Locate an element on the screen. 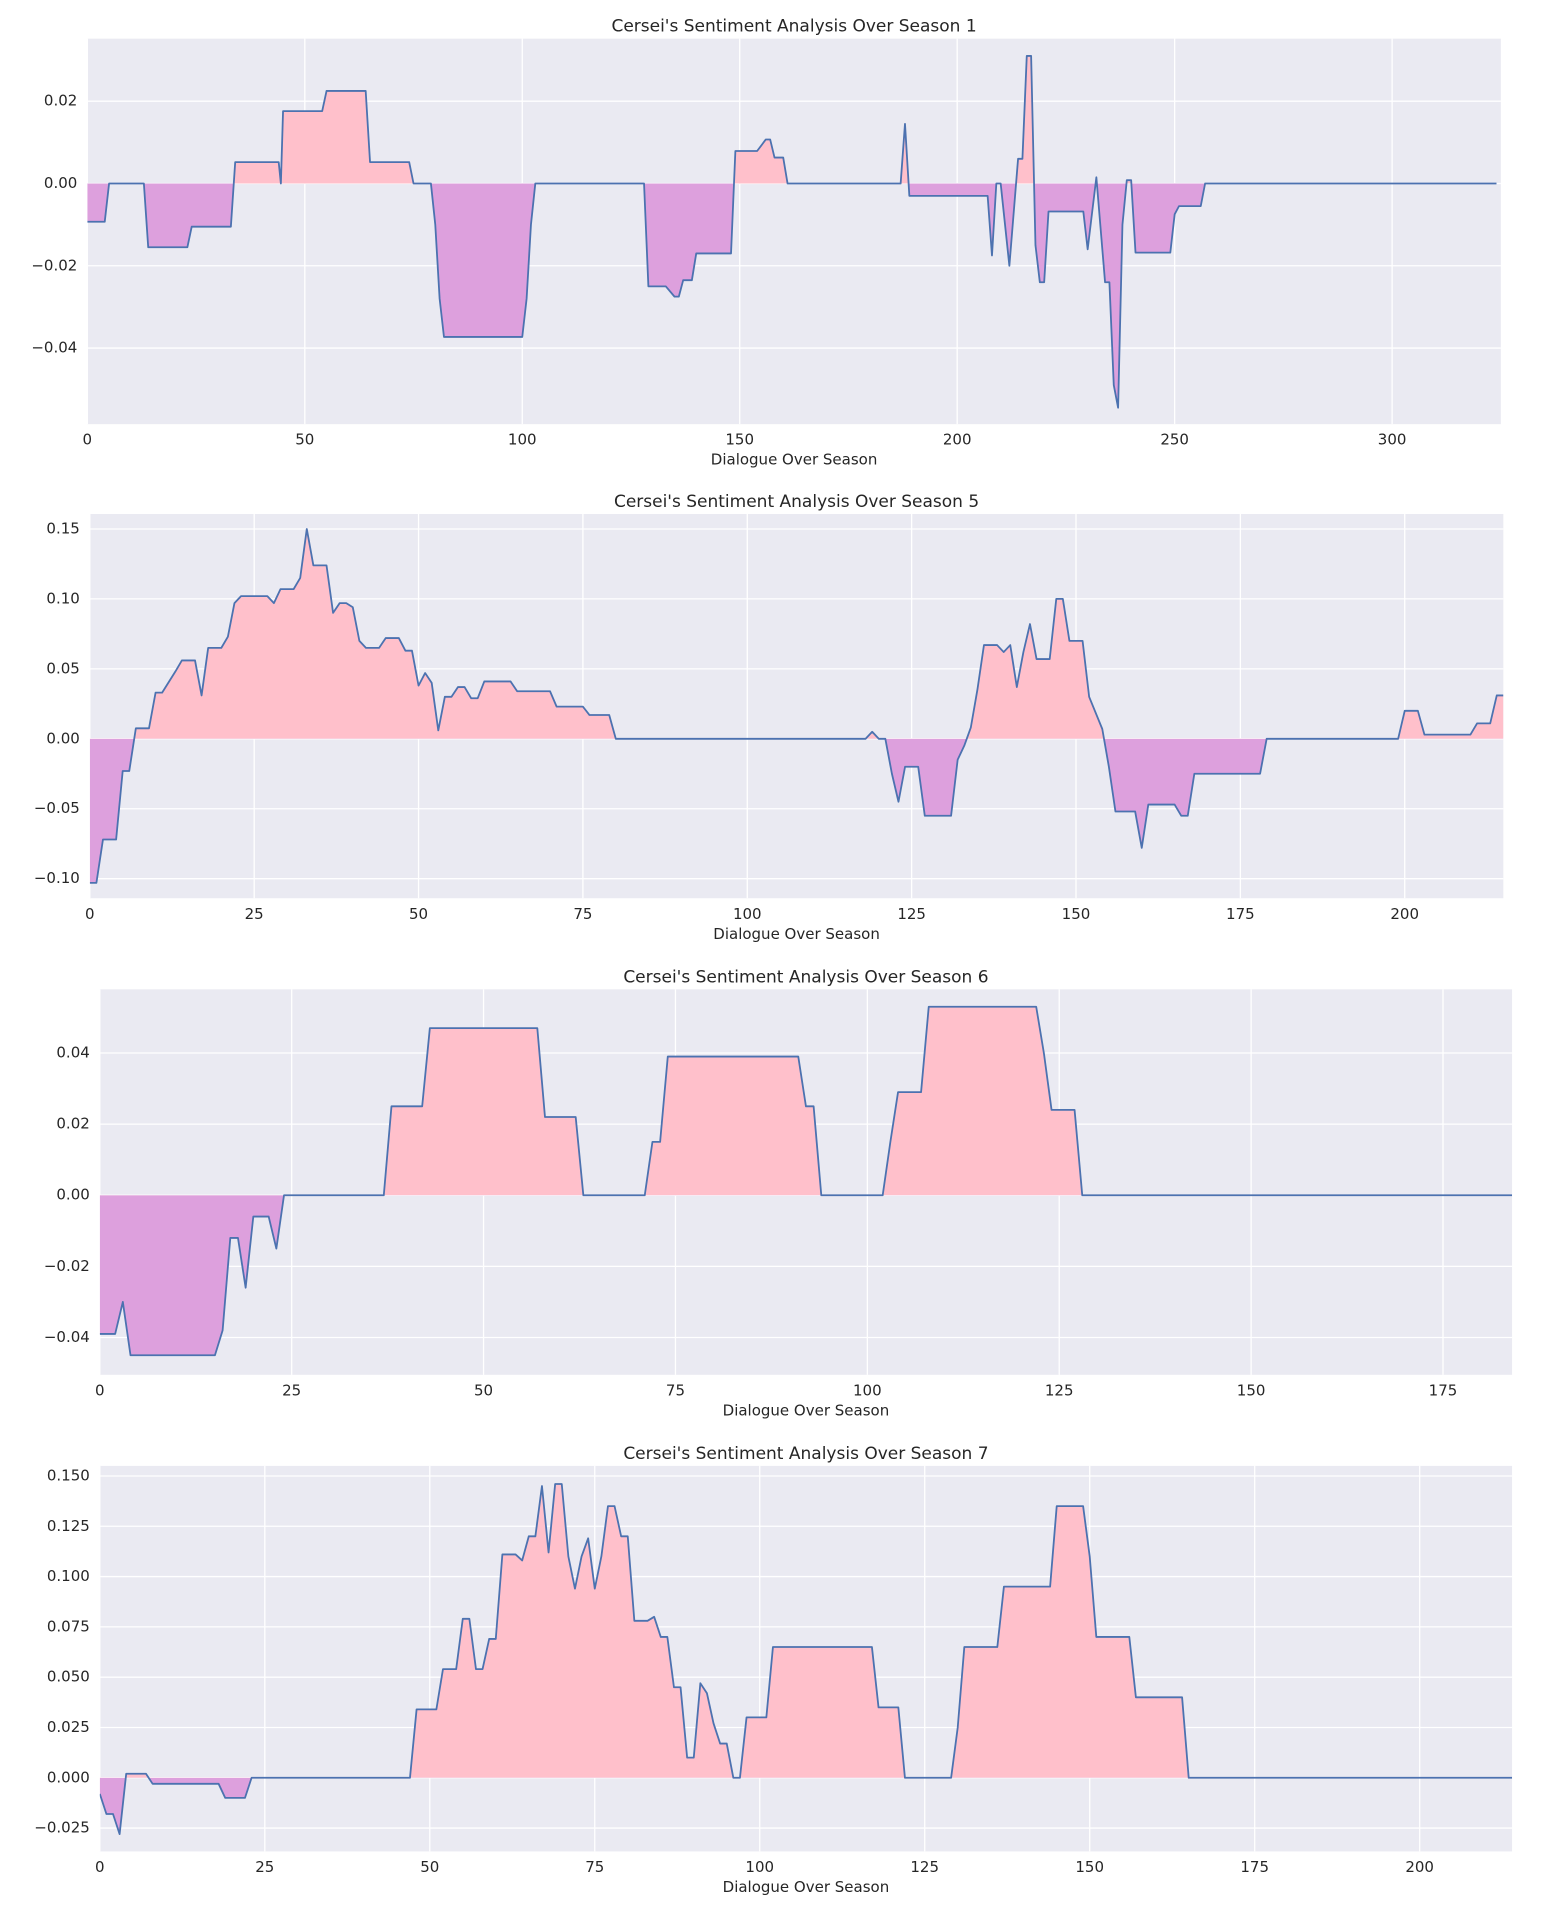 Image resolution: width=1547 pixels, height=1929 pixels. y-tick-label: 0.100 is located at coordinates (68, 1576).